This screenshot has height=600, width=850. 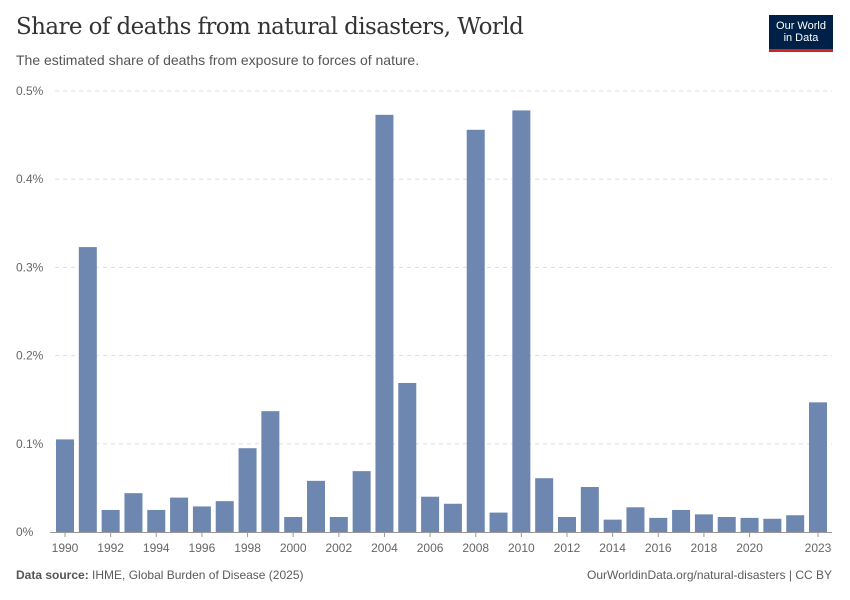 What do you see at coordinates (726, 524) in the screenshot?
I see `bar-2019` at bounding box center [726, 524].